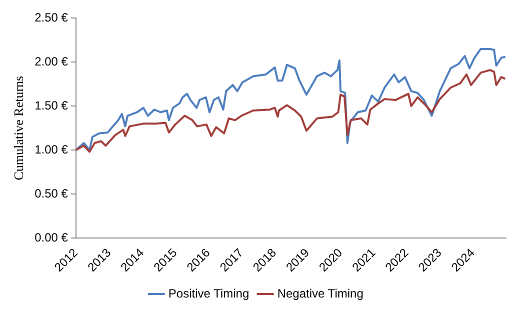 The height and width of the screenshot is (318, 520). I want to click on y-tick-label: 1.50 €, so click(51, 105).